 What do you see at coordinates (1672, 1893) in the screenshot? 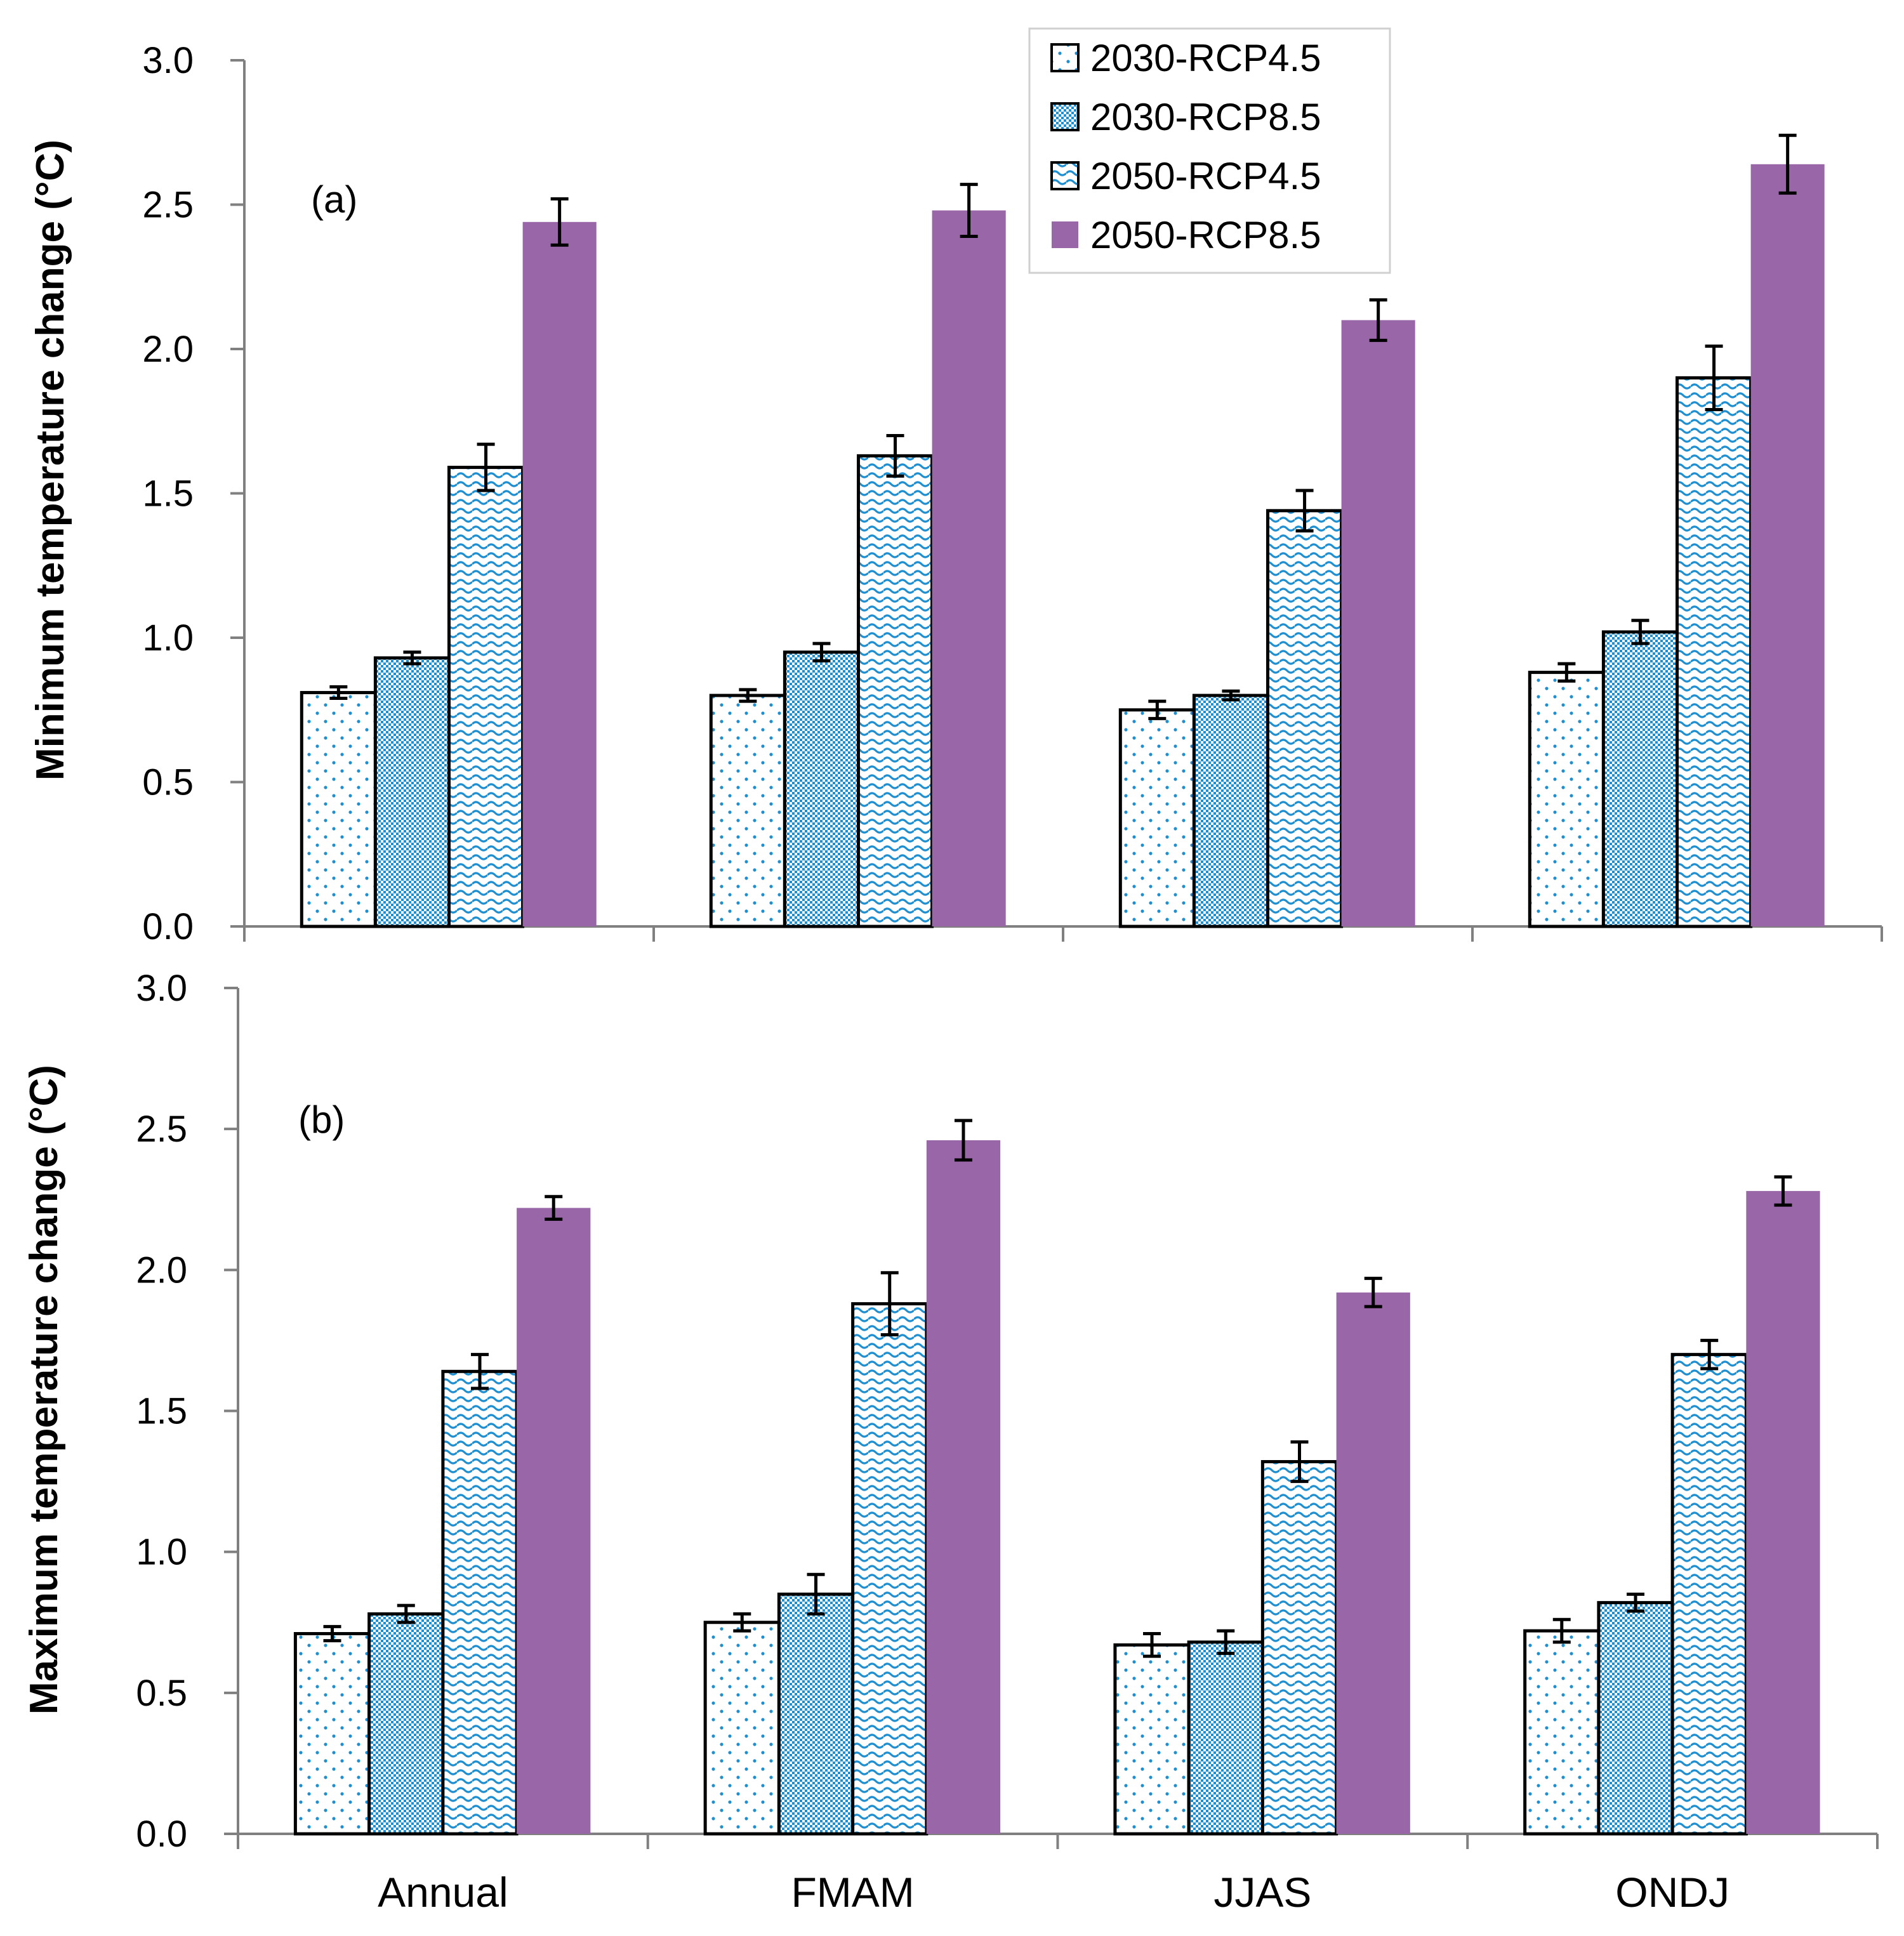
I see `x-category-label-ondj: ONDJ` at bounding box center [1672, 1893].